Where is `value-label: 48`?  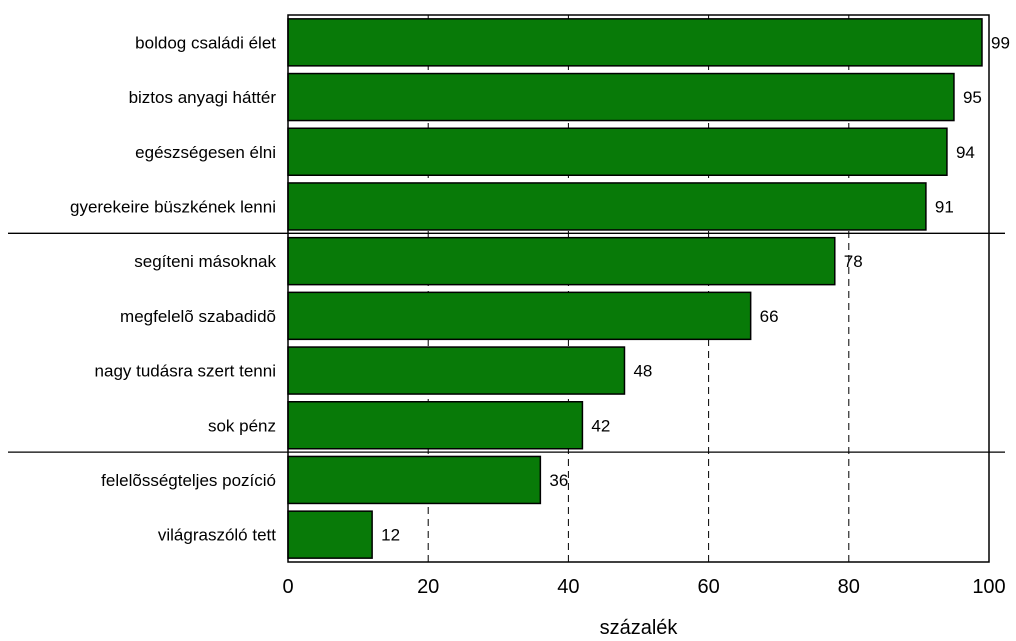
value-label: 48 is located at coordinates (642, 371).